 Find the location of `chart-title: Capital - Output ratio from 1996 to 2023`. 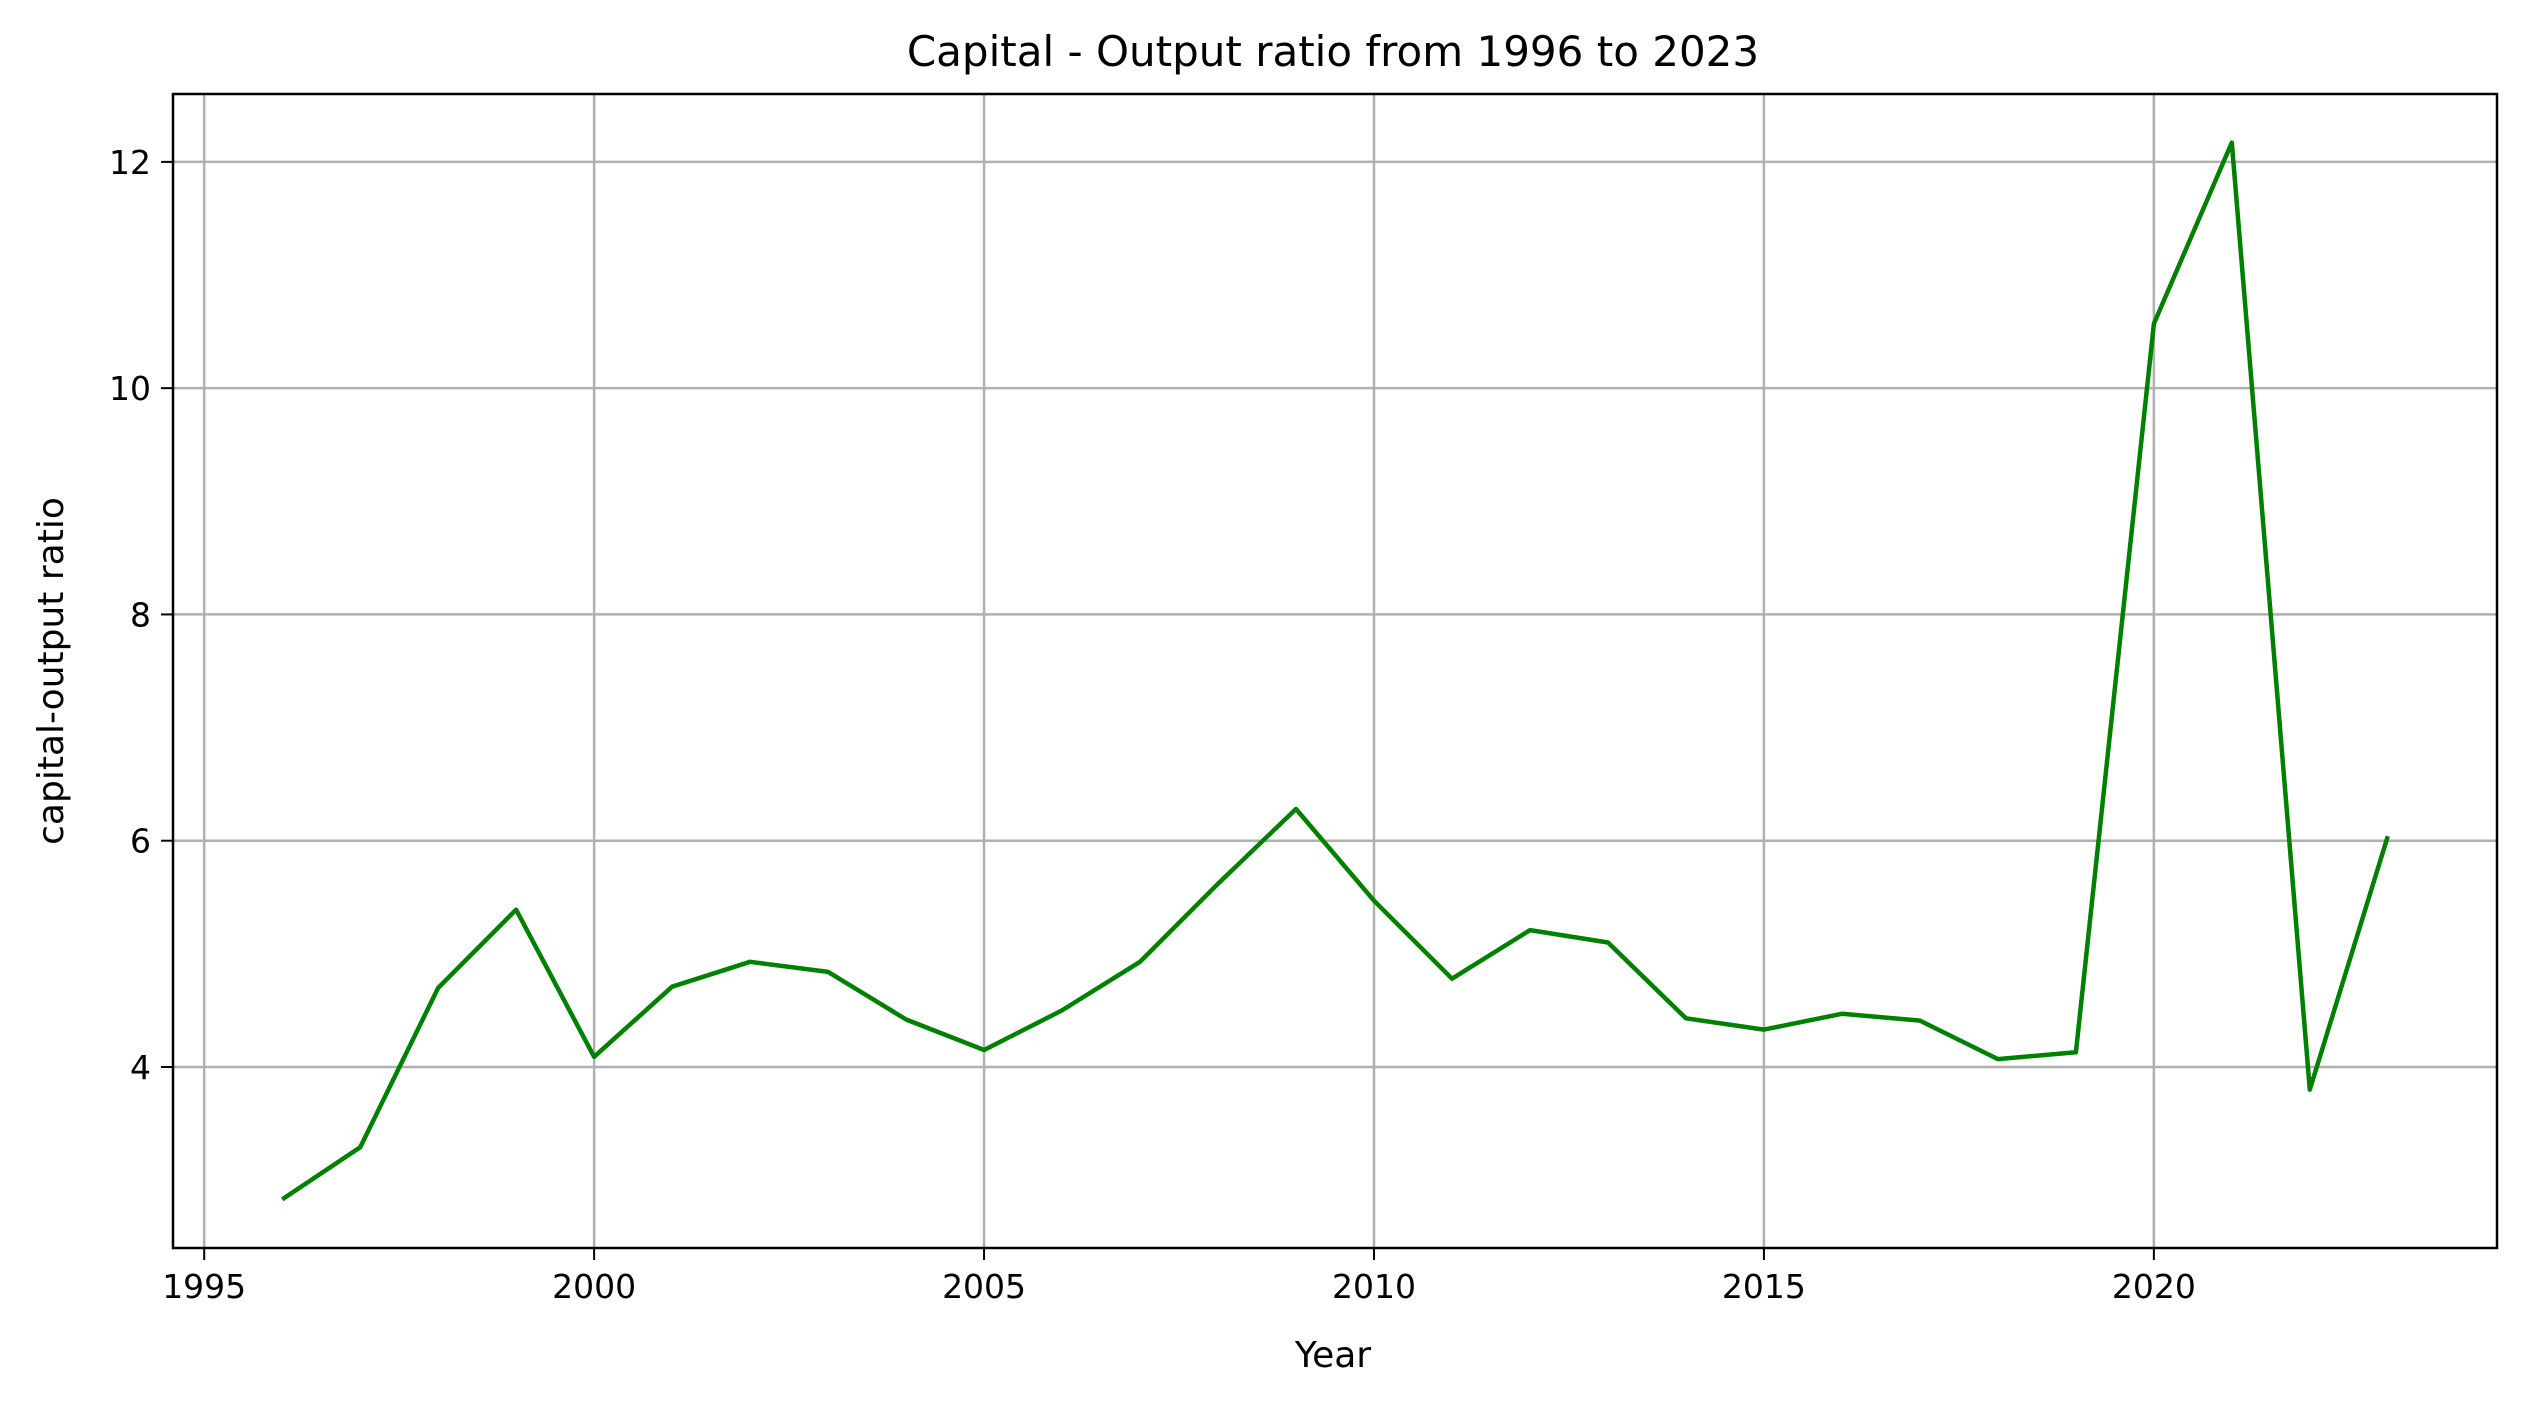

chart-title: Capital - Output ratio from 1996 to 2023 is located at coordinates (1333, 51).